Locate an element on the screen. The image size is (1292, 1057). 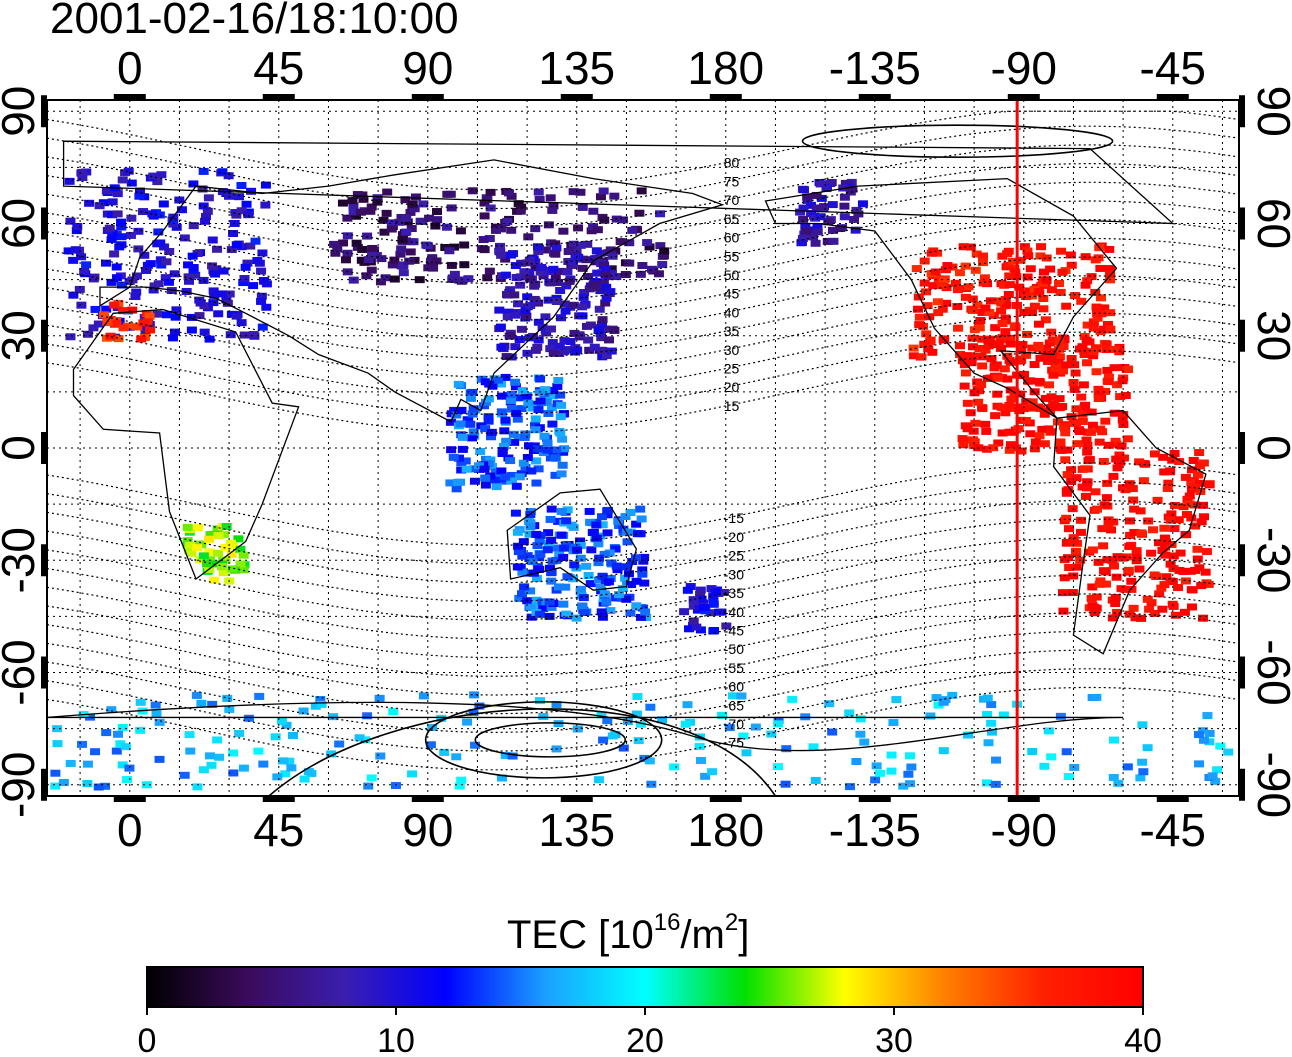
australia-coast is located at coordinates (572, 539).